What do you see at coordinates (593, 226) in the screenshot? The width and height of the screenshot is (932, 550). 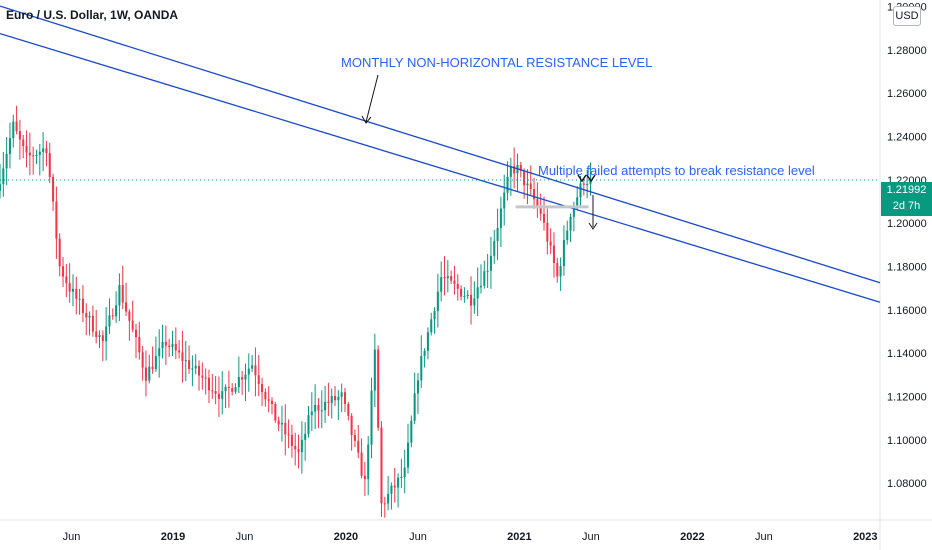 I see `down-arrowhead` at bounding box center [593, 226].